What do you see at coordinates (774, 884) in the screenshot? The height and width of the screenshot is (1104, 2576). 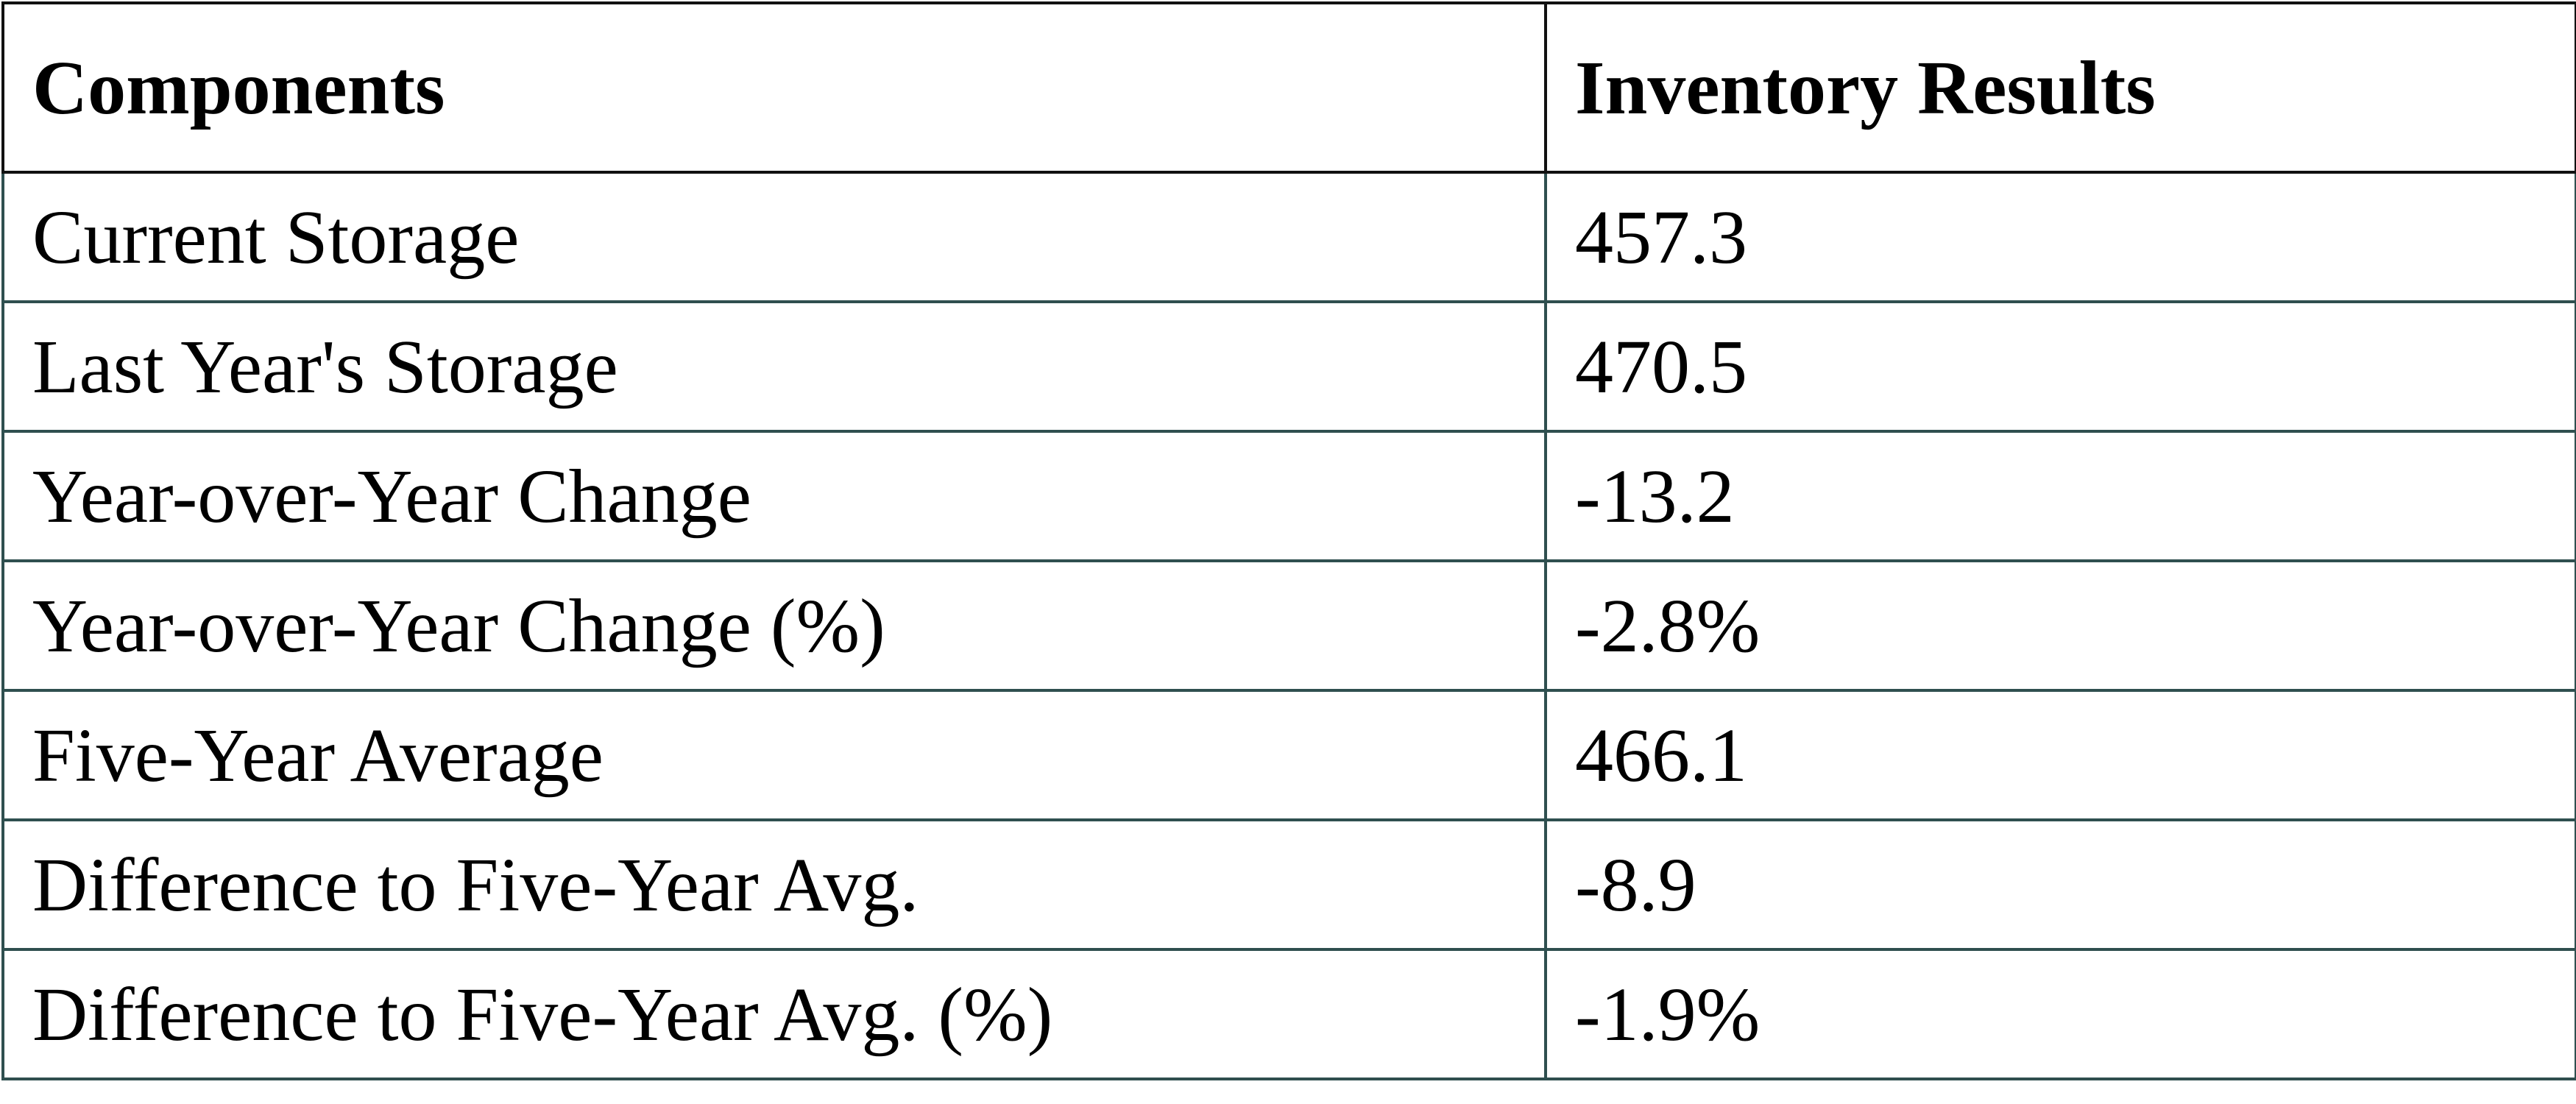 I see `component-cell: Difference to Five-Year Avg.` at bounding box center [774, 884].